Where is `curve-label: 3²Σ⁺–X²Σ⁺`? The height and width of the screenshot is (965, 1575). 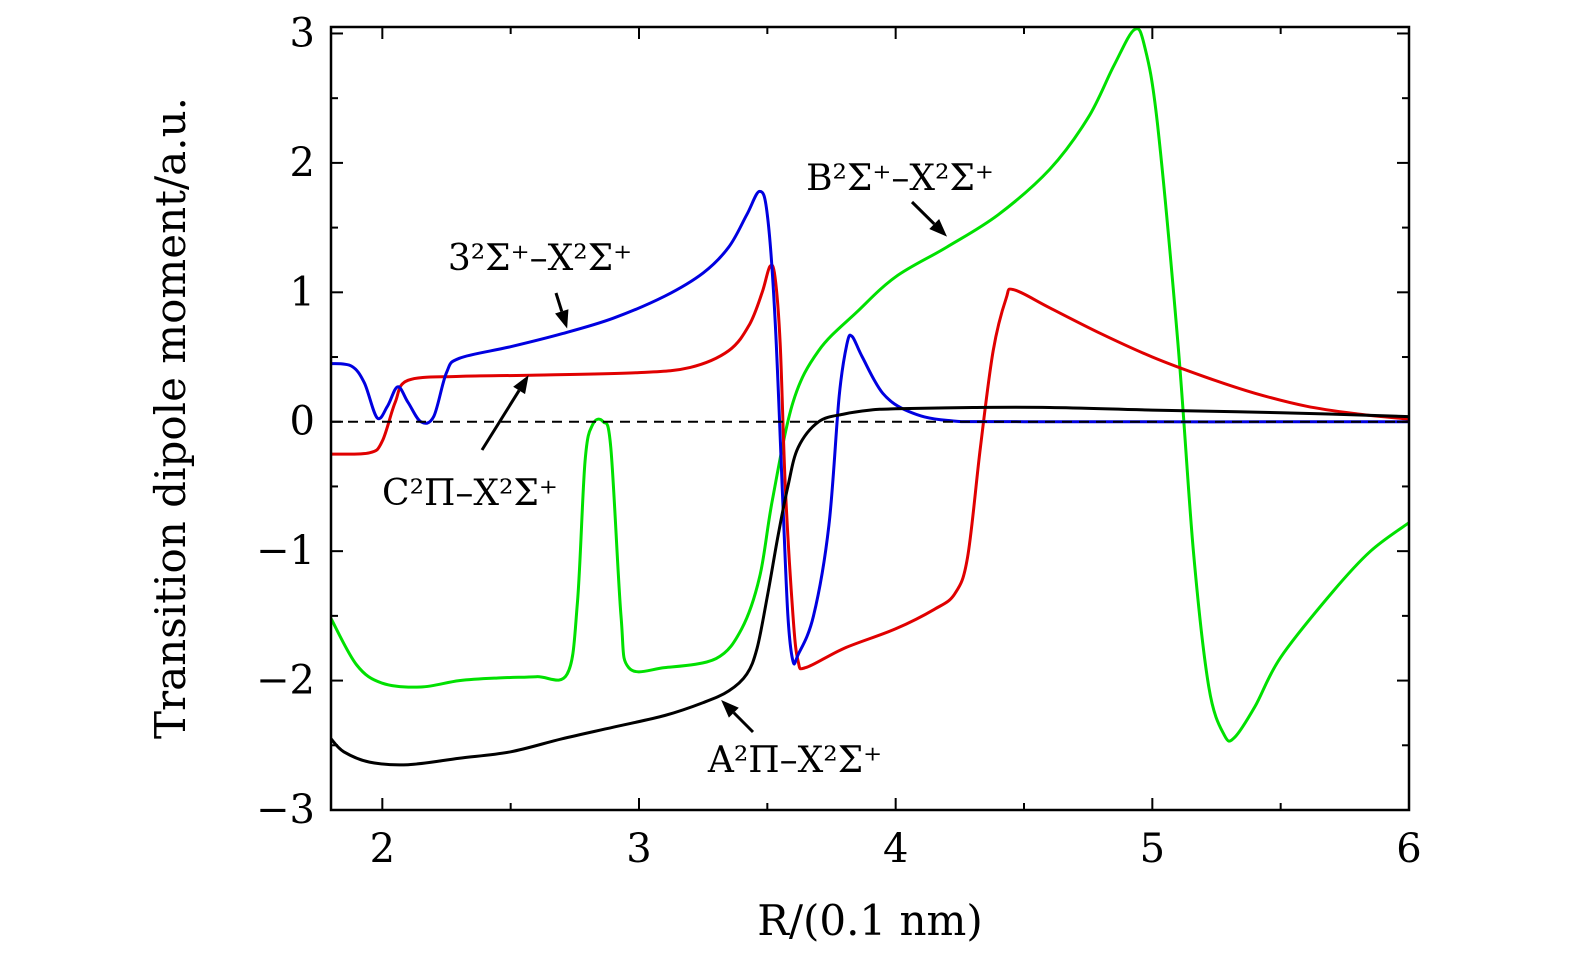 curve-label: 3²Σ⁺–X²Σ⁺ is located at coordinates (540, 258).